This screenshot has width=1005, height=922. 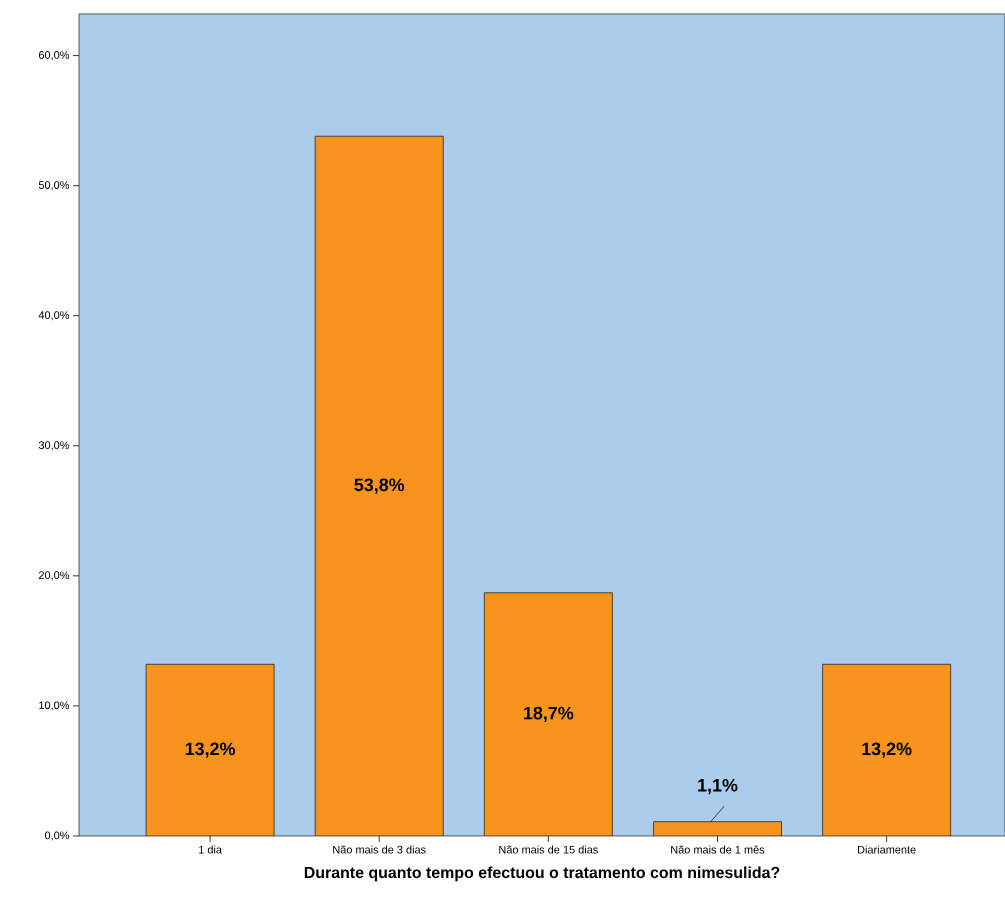 What do you see at coordinates (718, 786) in the screenshot?
I see `data-label: 1,1%` at bounding box center [718, 786].